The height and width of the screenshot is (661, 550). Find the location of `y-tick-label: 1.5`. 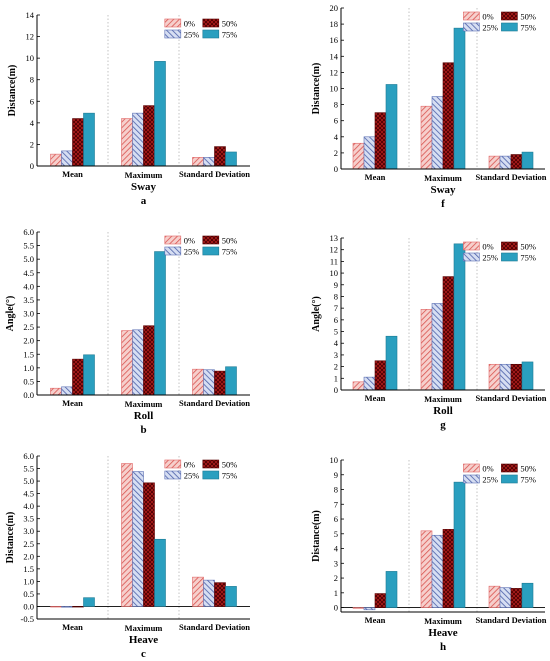

y-tick-label: 1.5 is located at coordinates (28, 569).